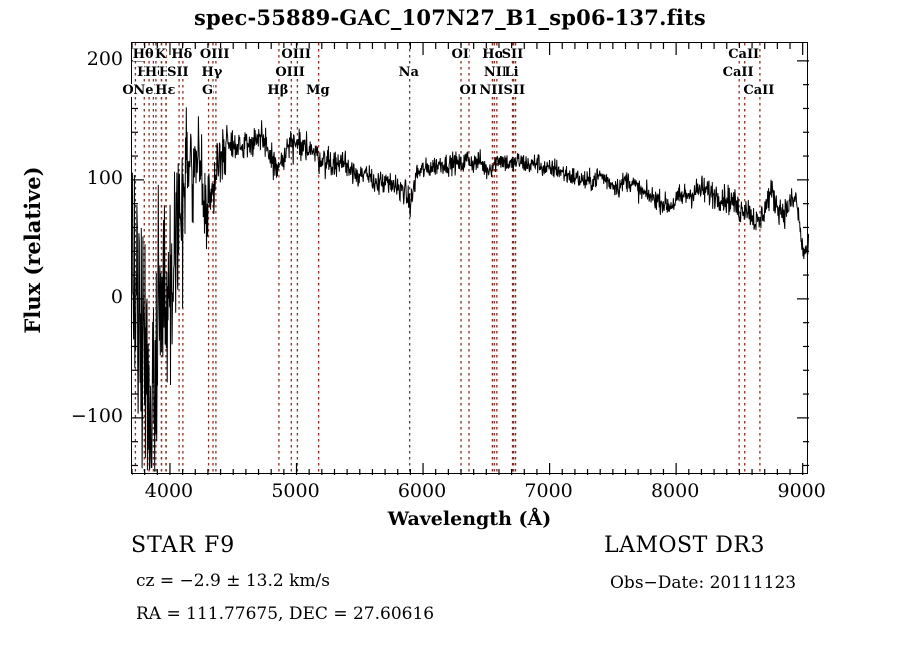  What do you see at coordinates (233, 581) in the screenshot?
I see `radial-velocity-label: cz = −2.9 ± 13.2 km/s` at bounding box center [233, 581].